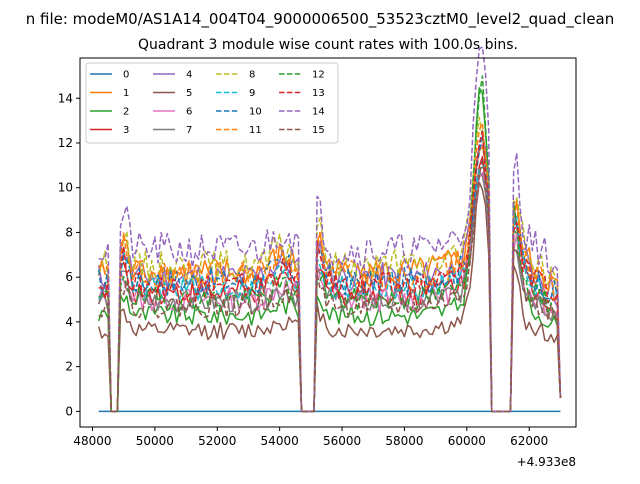 The image size is (640, 484). I want to click on x-axis-offset-label: +4.933e8, so click(546, 462).